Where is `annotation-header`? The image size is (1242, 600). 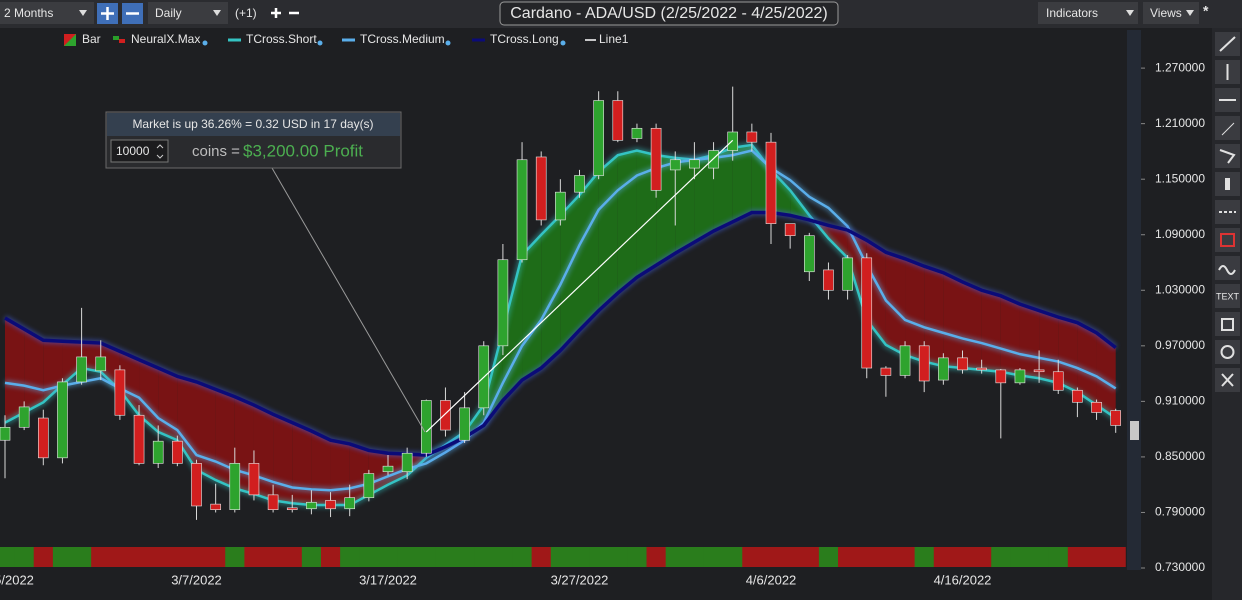
annotation-header is located at coordinates (253, 124).